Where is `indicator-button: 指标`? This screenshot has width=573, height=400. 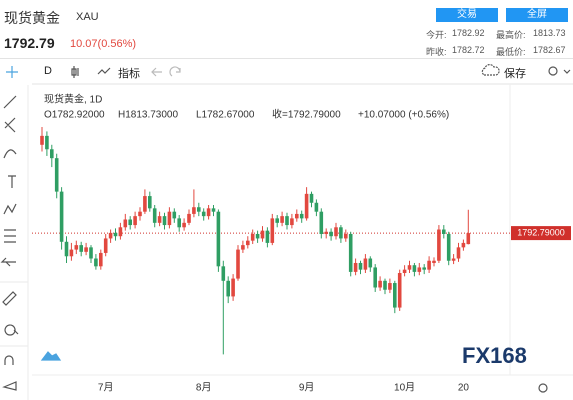 indicator-button: 指标 is located at coordinates (129, 74).